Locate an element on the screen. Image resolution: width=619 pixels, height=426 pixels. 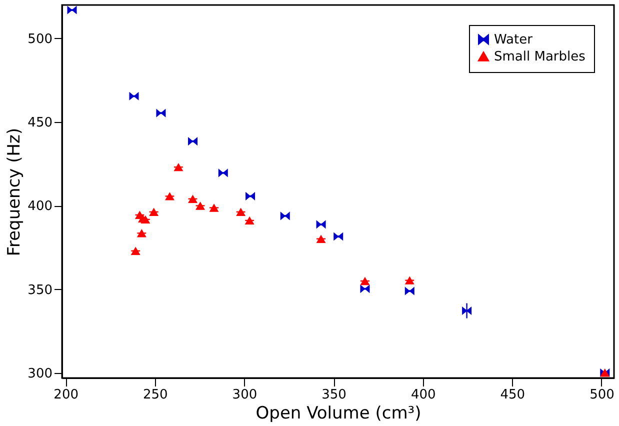
x-tick-label: 400 is located at coordinates (423, 395).